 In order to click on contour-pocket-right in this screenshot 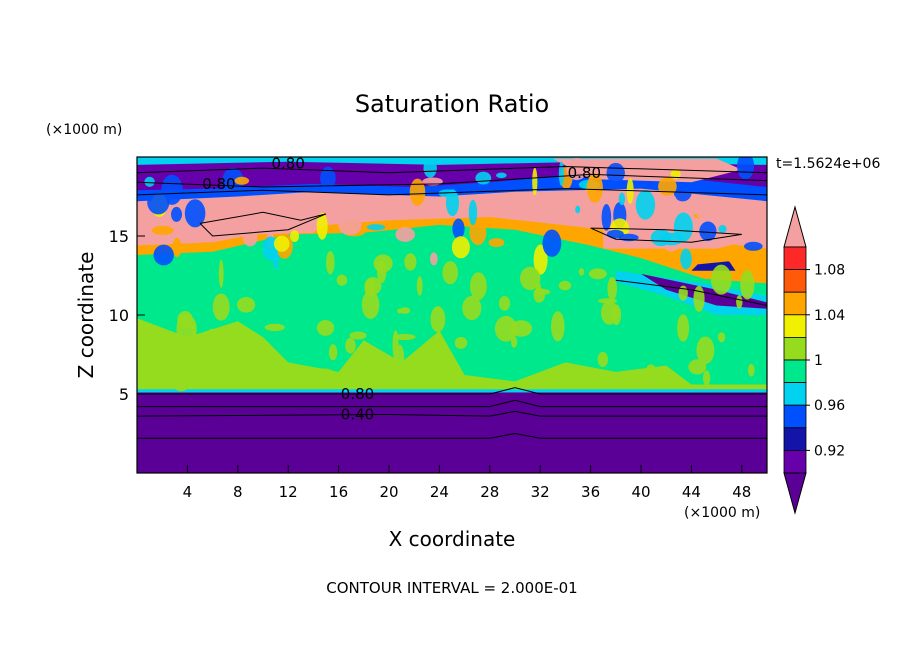, I will do `click(666, 235)`.